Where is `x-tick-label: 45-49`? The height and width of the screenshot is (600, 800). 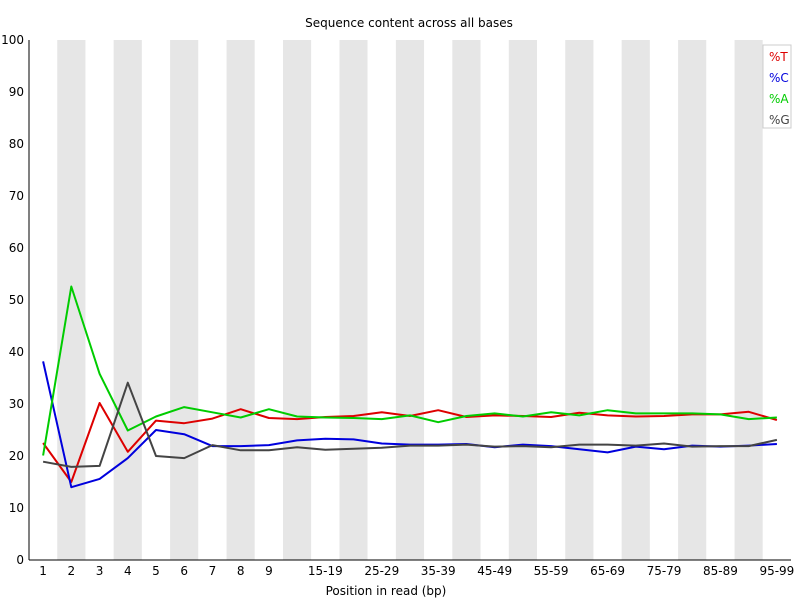
x-tick-label: 45-49 is located at coordinates (494, 571).